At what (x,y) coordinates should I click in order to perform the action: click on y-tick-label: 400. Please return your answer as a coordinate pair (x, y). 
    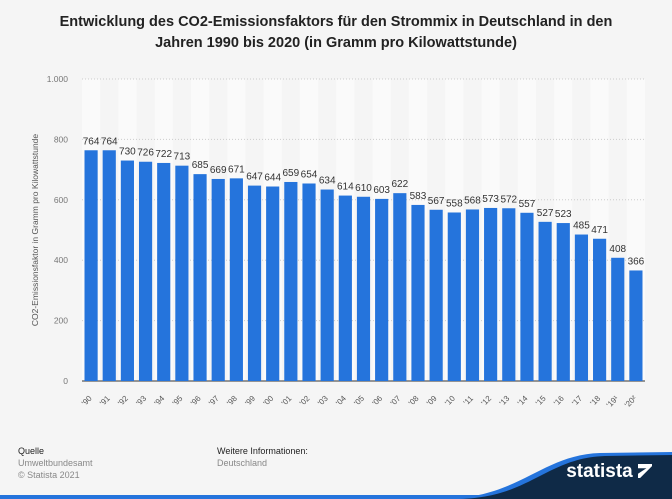
    Looking at the image, I should click on (61, 260).